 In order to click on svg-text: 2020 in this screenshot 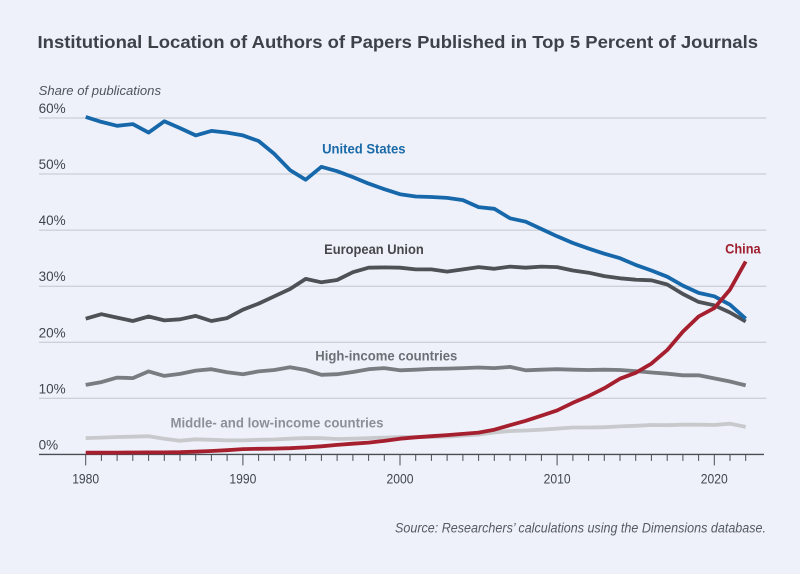, I will do `click(714, 478)`.